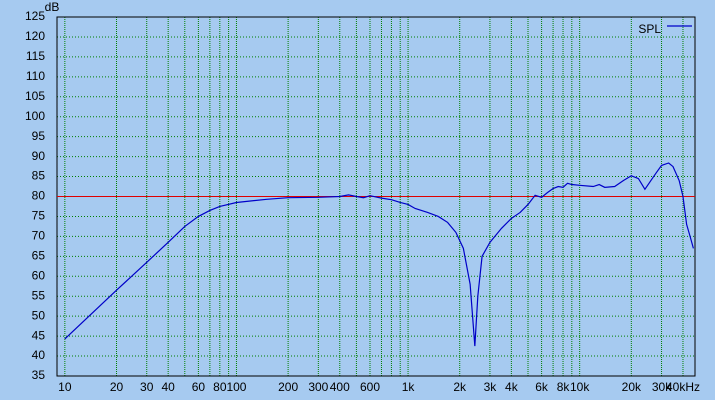 The width and height of the screenshot is (715, 400). What do you see at coordinates (512, 387) in the screenshot?
I see `x-tick-label: 4k` at bounding box center [512, 387].